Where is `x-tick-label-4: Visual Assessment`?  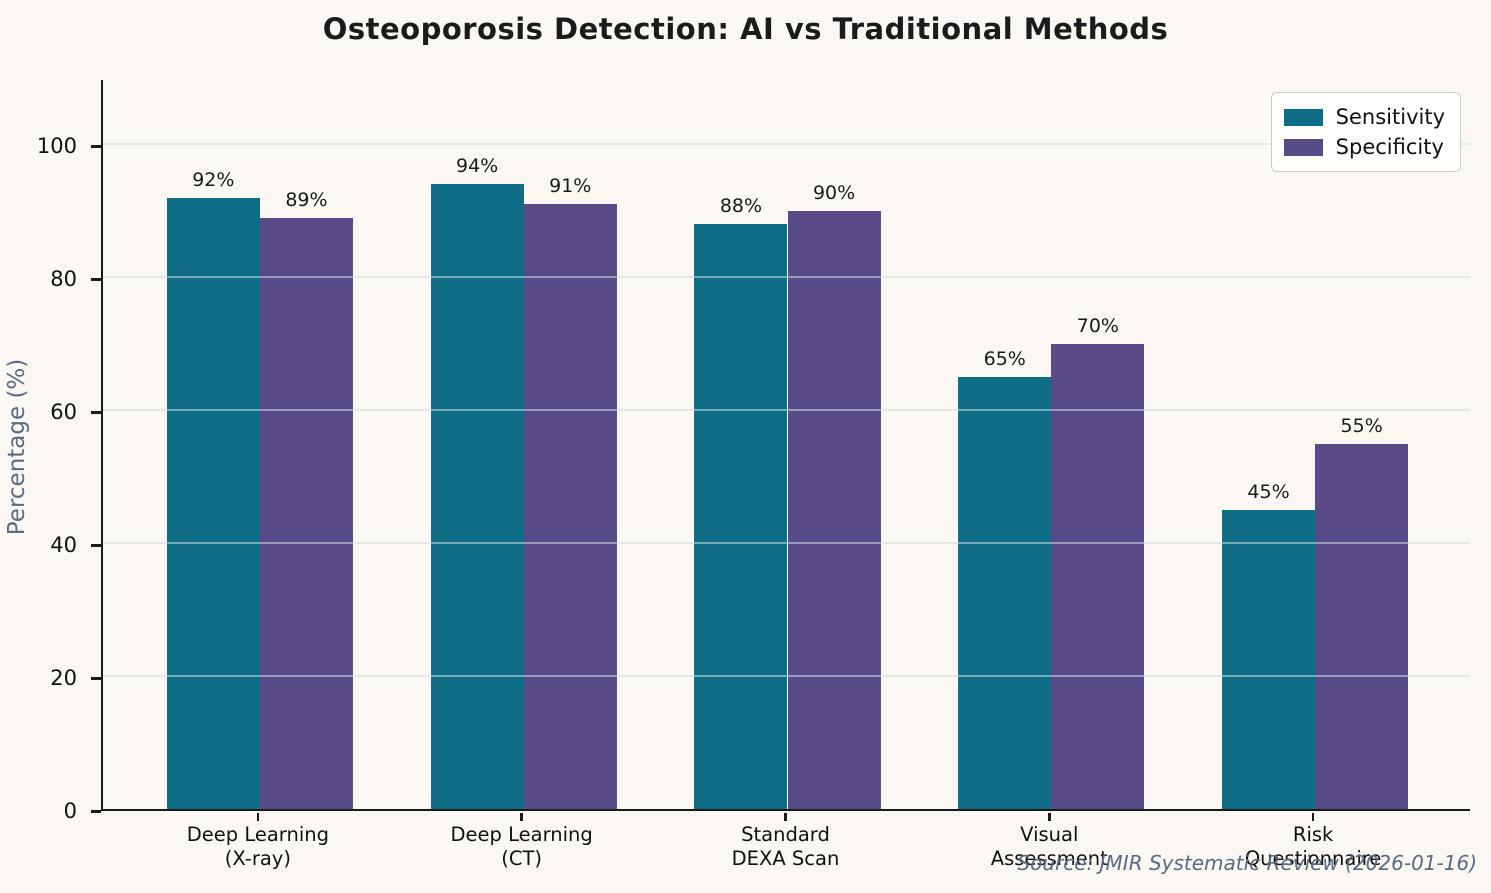
x-tick-label-4: Visual Assessment is located at coordinates (1049, 846).